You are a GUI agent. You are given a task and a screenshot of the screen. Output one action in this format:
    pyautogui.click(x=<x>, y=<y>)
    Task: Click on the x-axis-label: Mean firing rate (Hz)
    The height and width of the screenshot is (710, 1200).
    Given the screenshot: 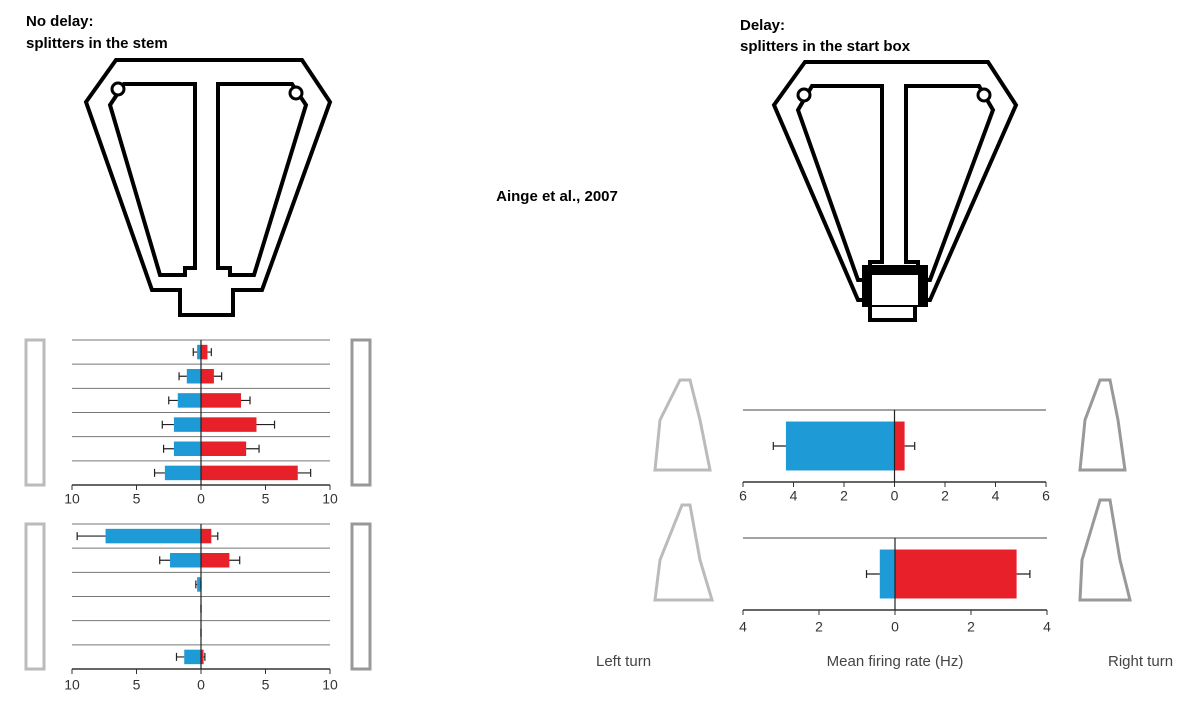 What is the action you would take?
    pyautogui.click(x=895, y=661)
    